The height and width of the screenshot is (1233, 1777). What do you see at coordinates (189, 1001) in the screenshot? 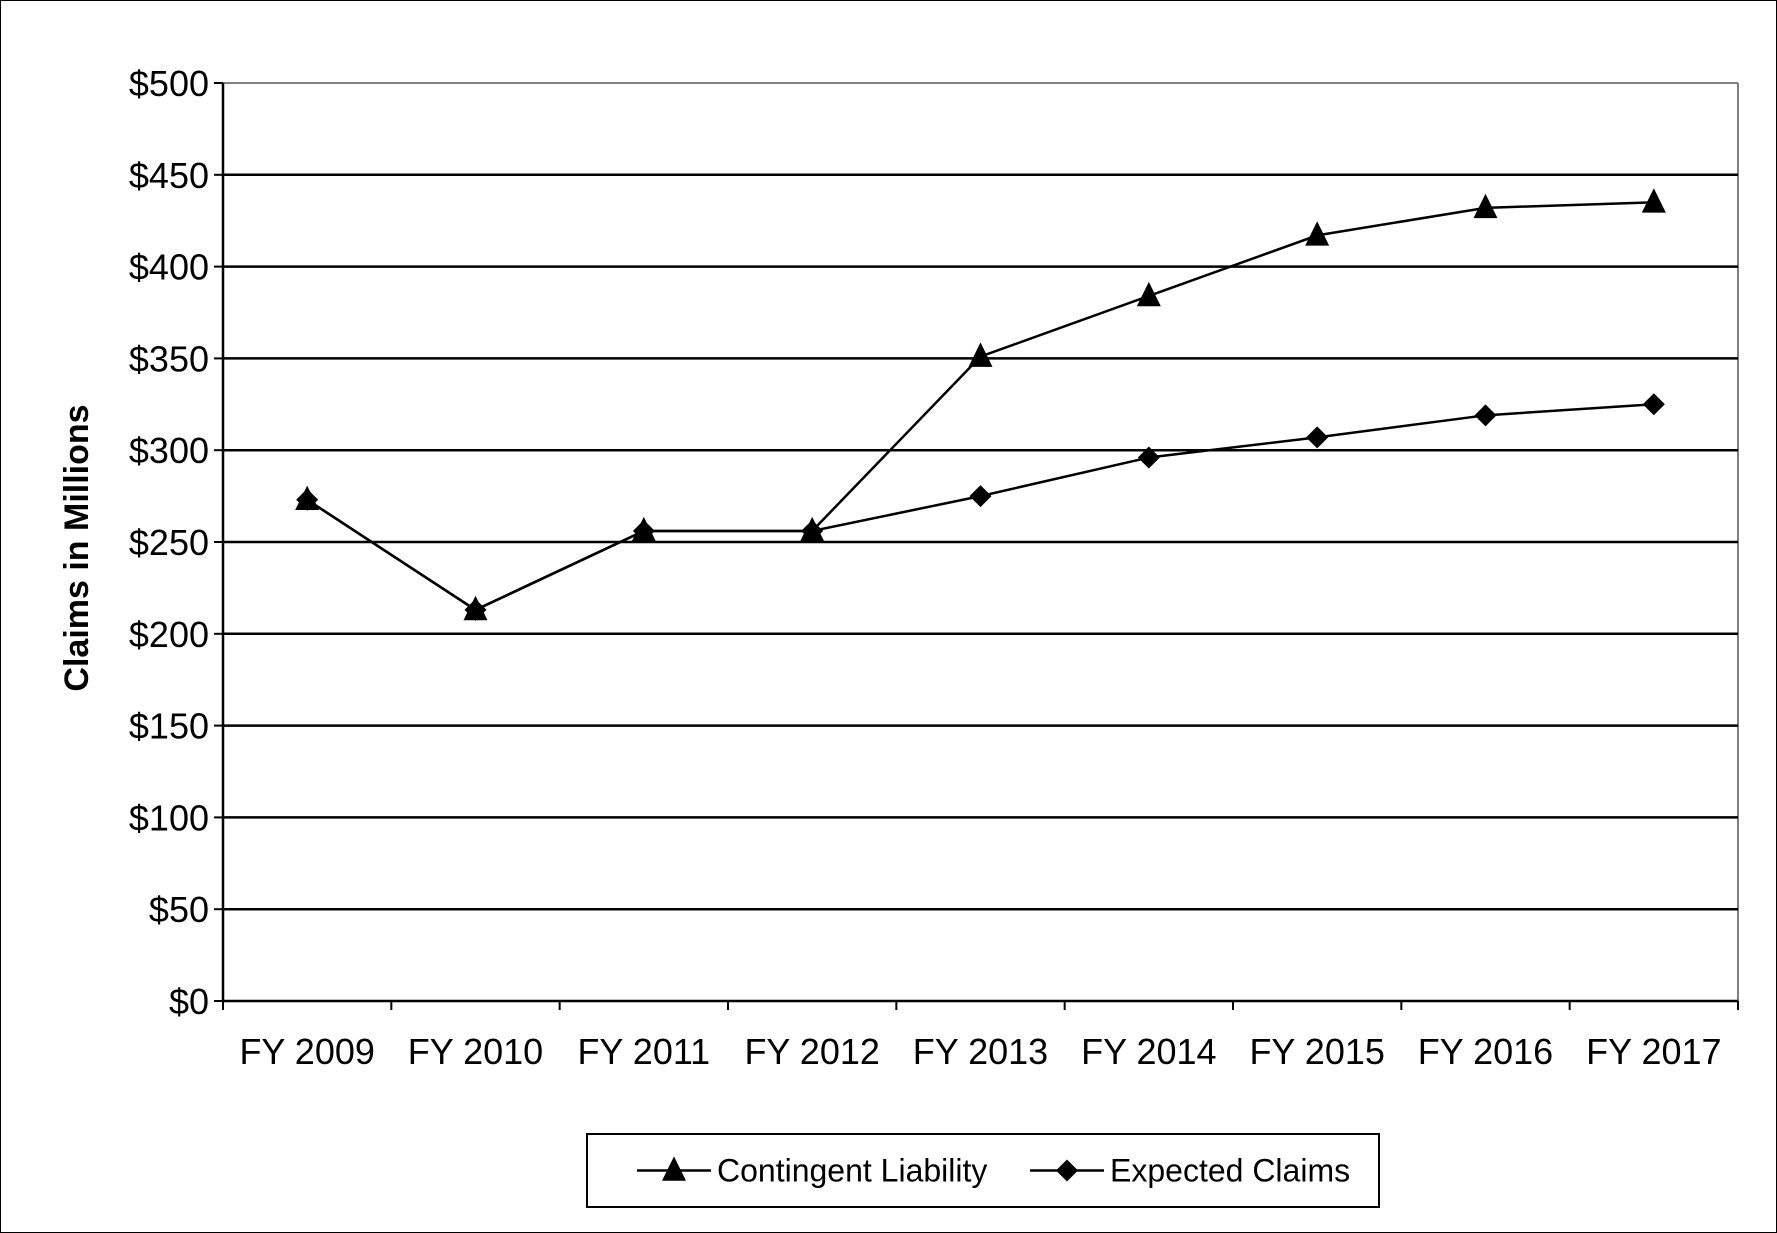
I see `y-tick-label: $0` at bounding box center [189, 1001].